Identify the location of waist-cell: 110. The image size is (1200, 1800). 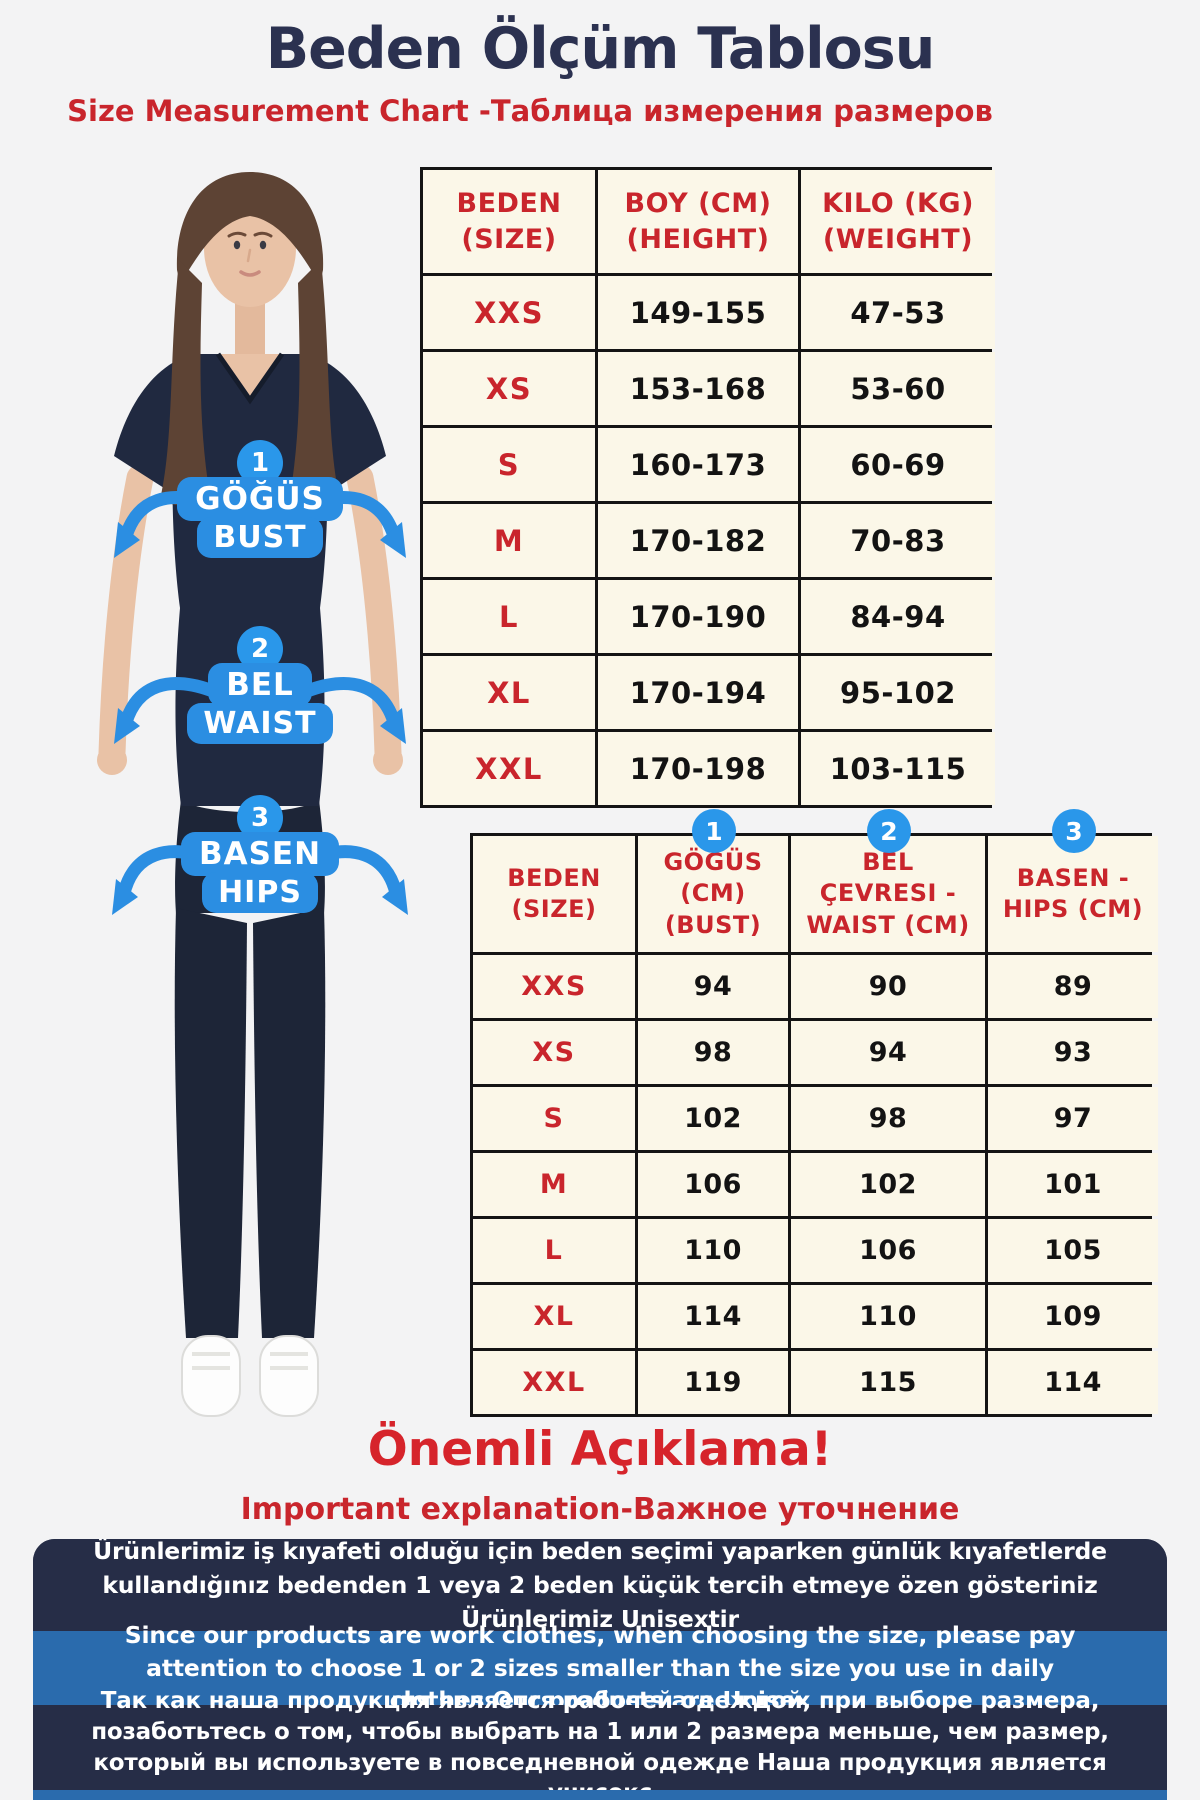
(888, 1316).